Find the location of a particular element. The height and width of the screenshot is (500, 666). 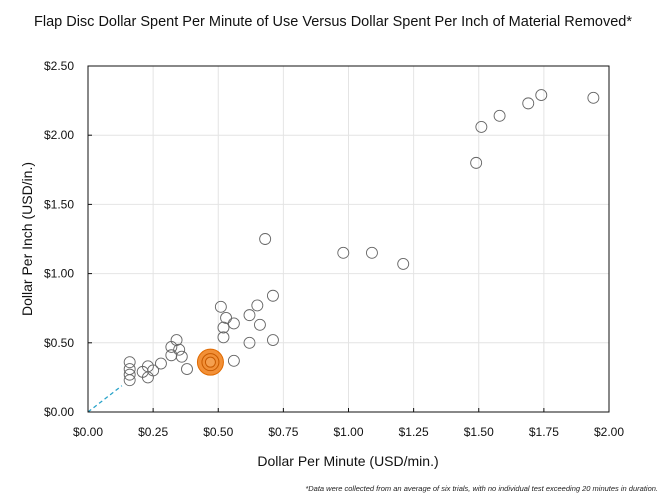

y-tick-label: $2.50 is located at coordinates (59, 66).